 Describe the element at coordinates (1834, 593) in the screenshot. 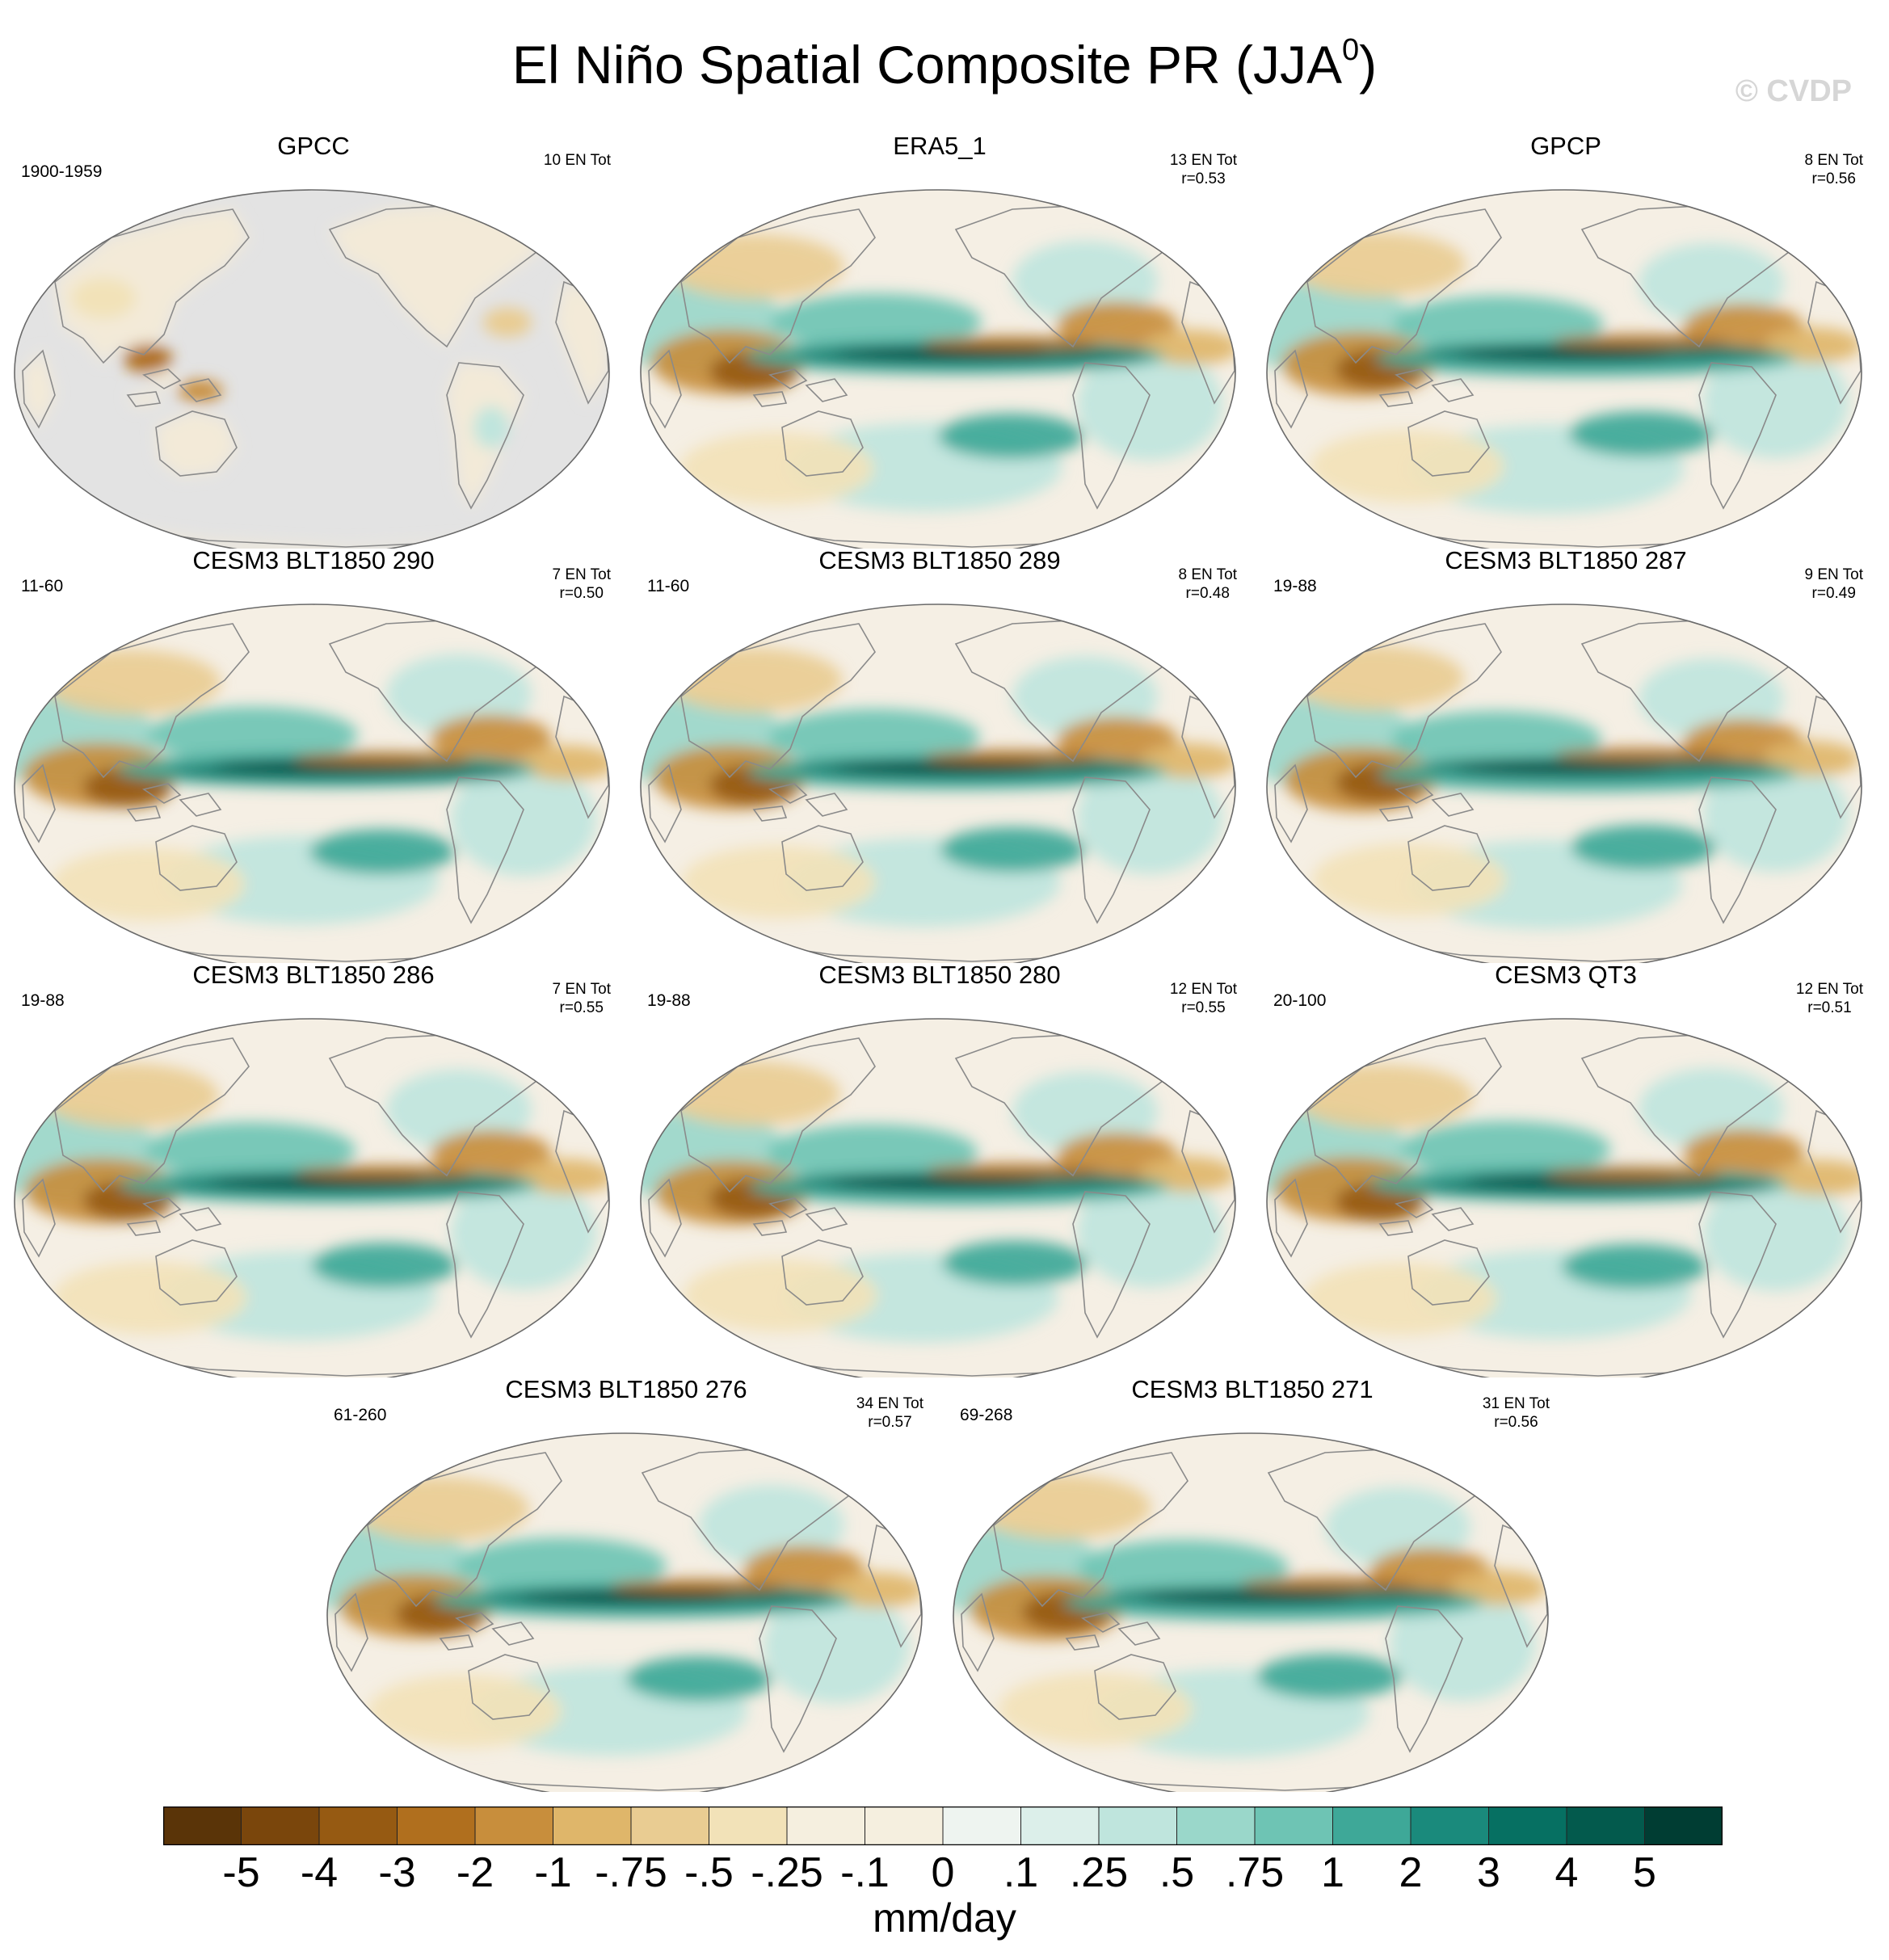

I see `pattern-correlation-label: r=0.49` at that location.